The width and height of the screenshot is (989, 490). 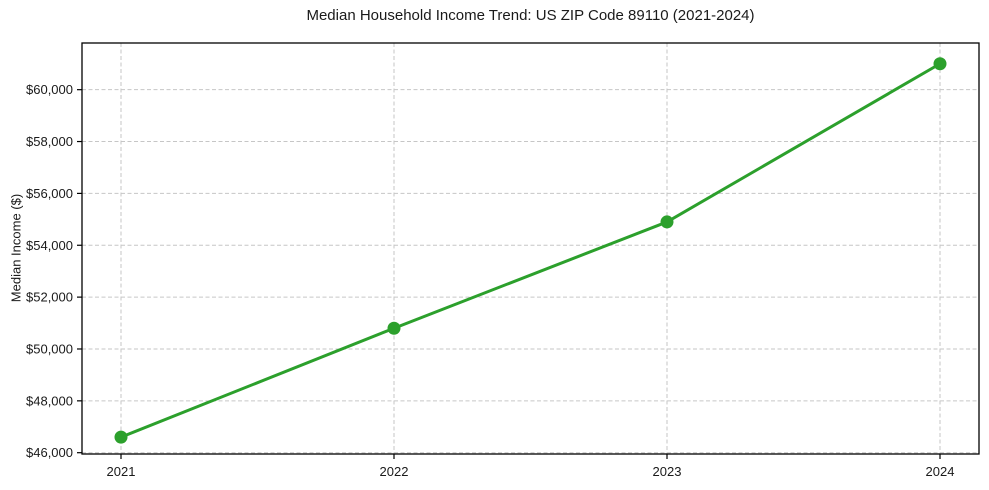 What do you see at coordinates (49, 245) in the screenshot?
I see `y-tick-label: $54,000` at bounding box center [49, 245].